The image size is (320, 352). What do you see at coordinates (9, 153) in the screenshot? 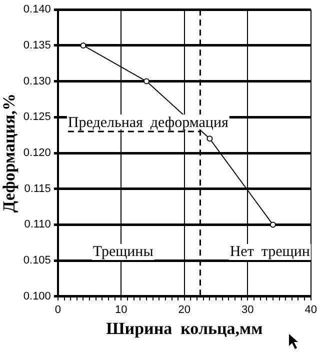
I see `y-axis-title: Деформация,%` at bounding box center [9, 153].